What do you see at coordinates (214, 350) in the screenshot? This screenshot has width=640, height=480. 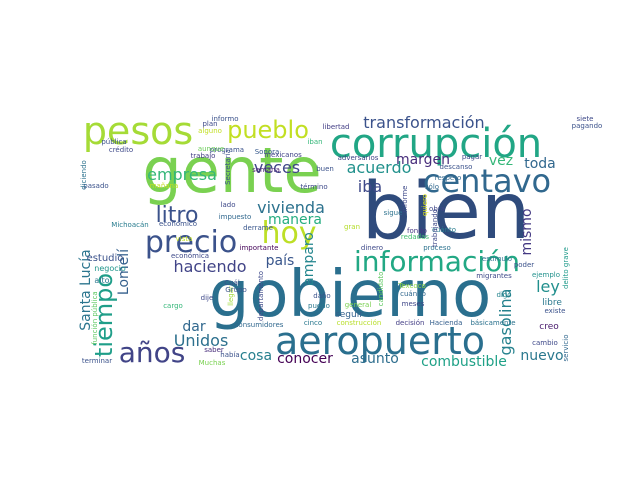 I see `word: saber` at bounding box center [214, 350].